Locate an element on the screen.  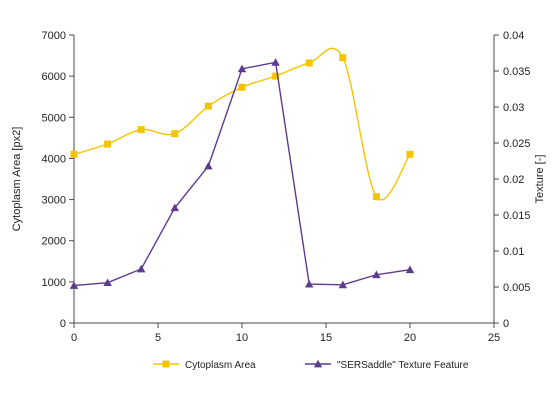
y-tick-label: 7000 is located at coordinates (54, 36).